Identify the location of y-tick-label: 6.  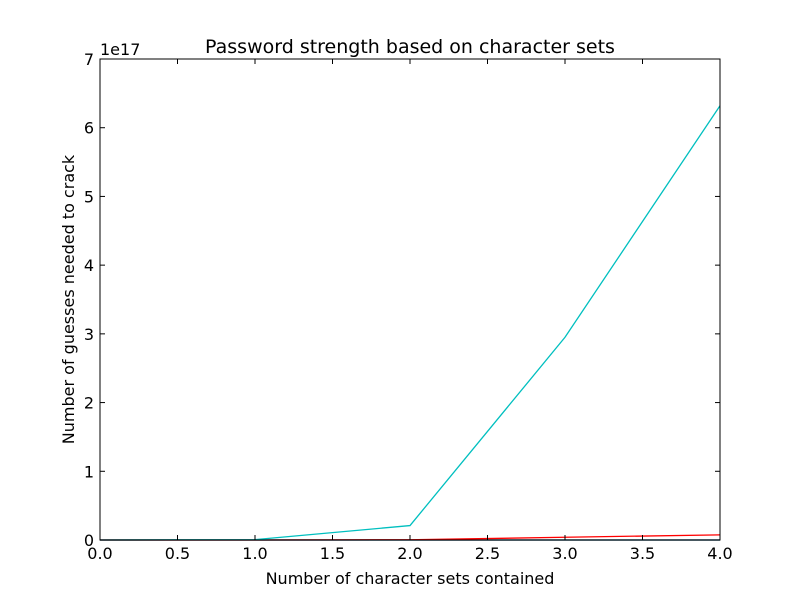
(89, 128).